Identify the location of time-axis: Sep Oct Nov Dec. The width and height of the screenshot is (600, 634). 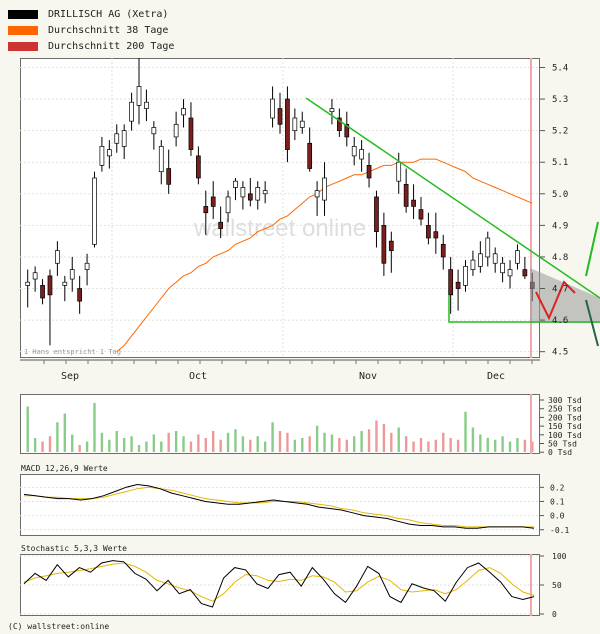
(280, 370).